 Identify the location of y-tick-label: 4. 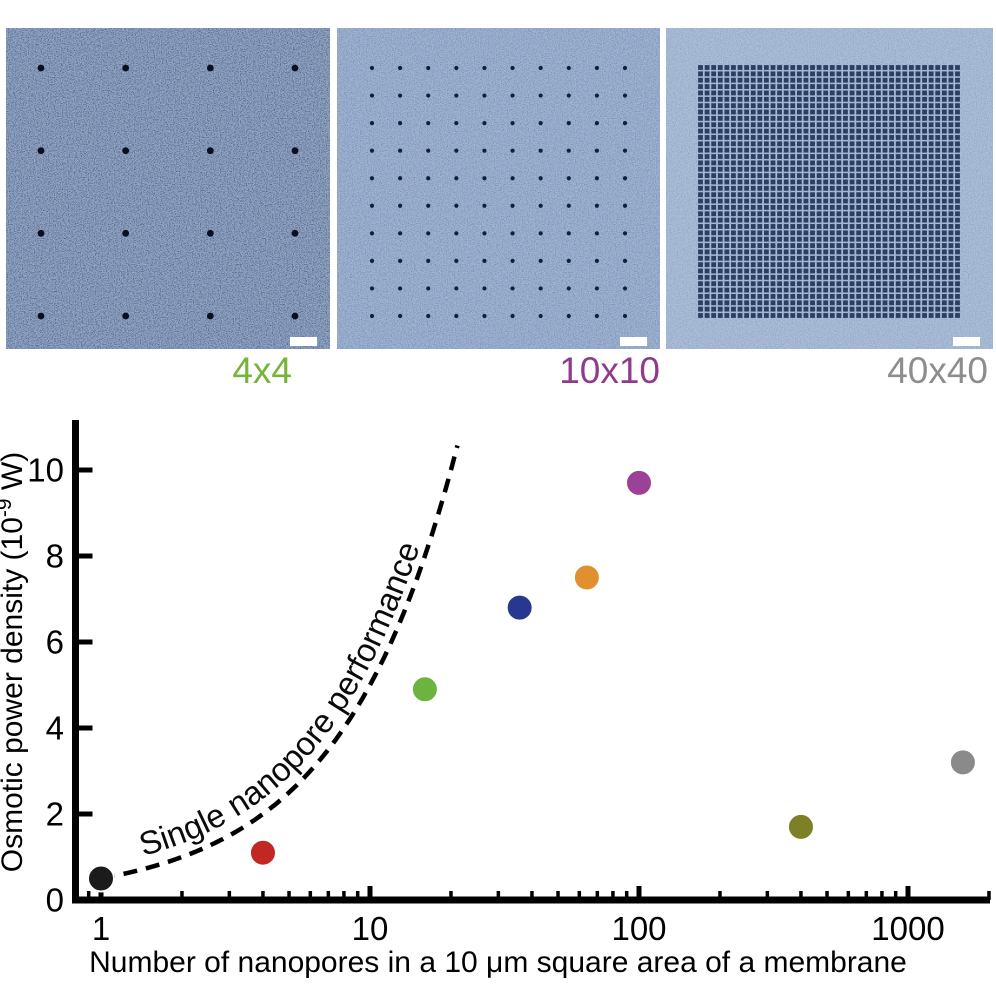
(55, 728).